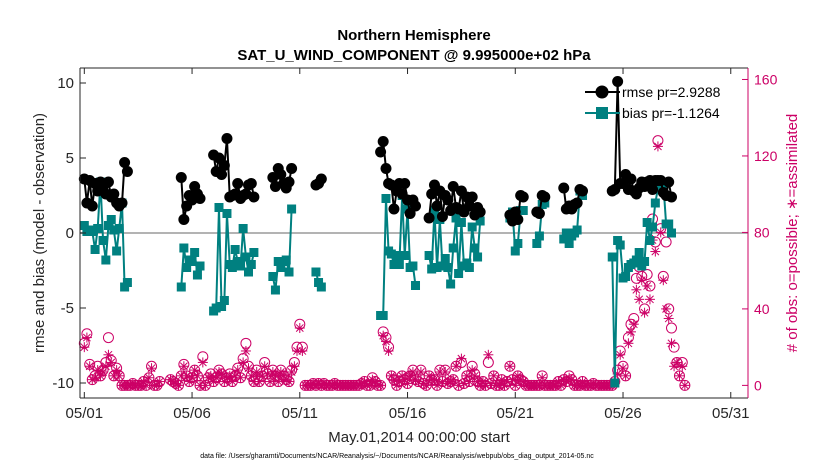 The image size is (830, 470). What do you see at coordinates (671, 92) in the screenshot?
I see `legend-rmse-label: rmse pr=2.9288` at bounding box center [671, 92].